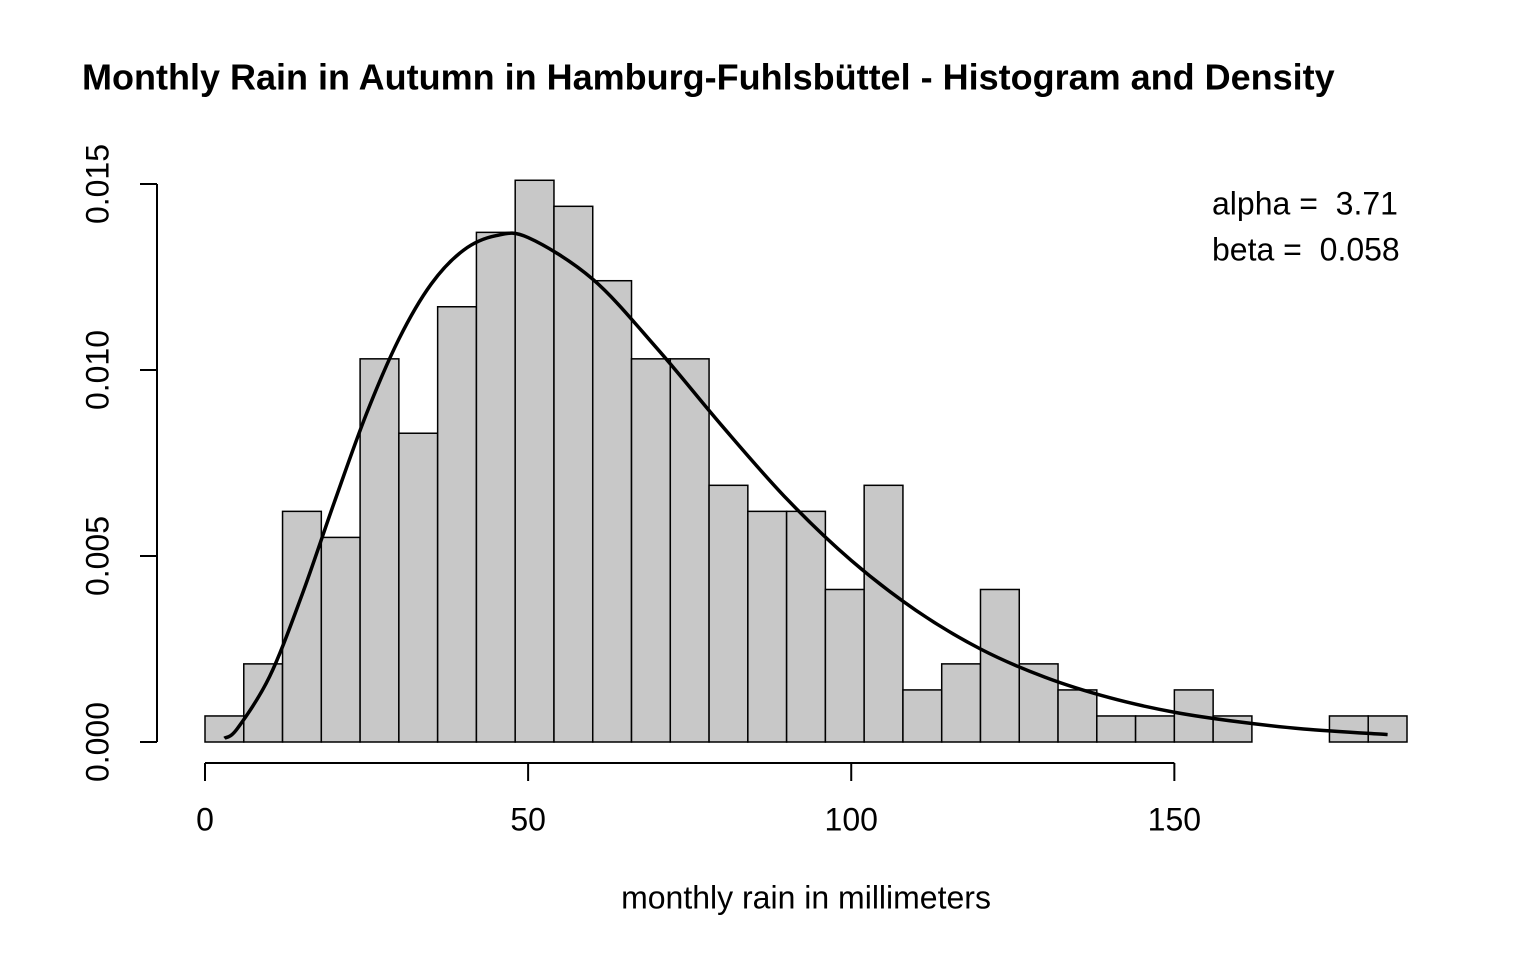 The width and height of the screenshot is (1536, 960). Describe the element at coordinates (1306, 249) in the screenshot. I see `annotation: beta = 0.058` at that location.